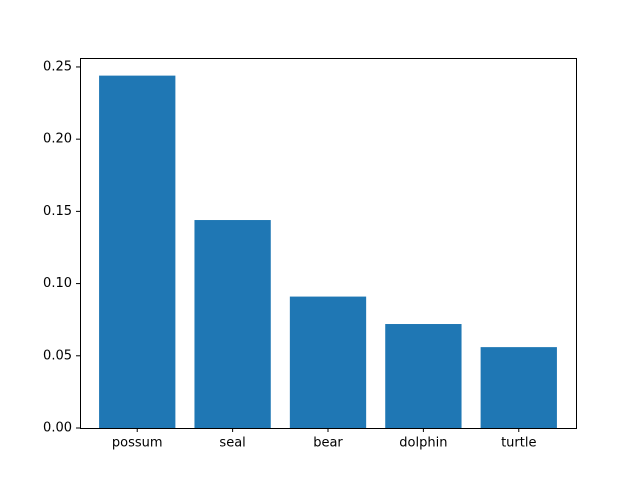 The height and width of the screenshot is (480, 640). I want to click on y-axis-ticks: 0.00 0.05 0.10 0.15 0.20 0.25, so click(61, 247).